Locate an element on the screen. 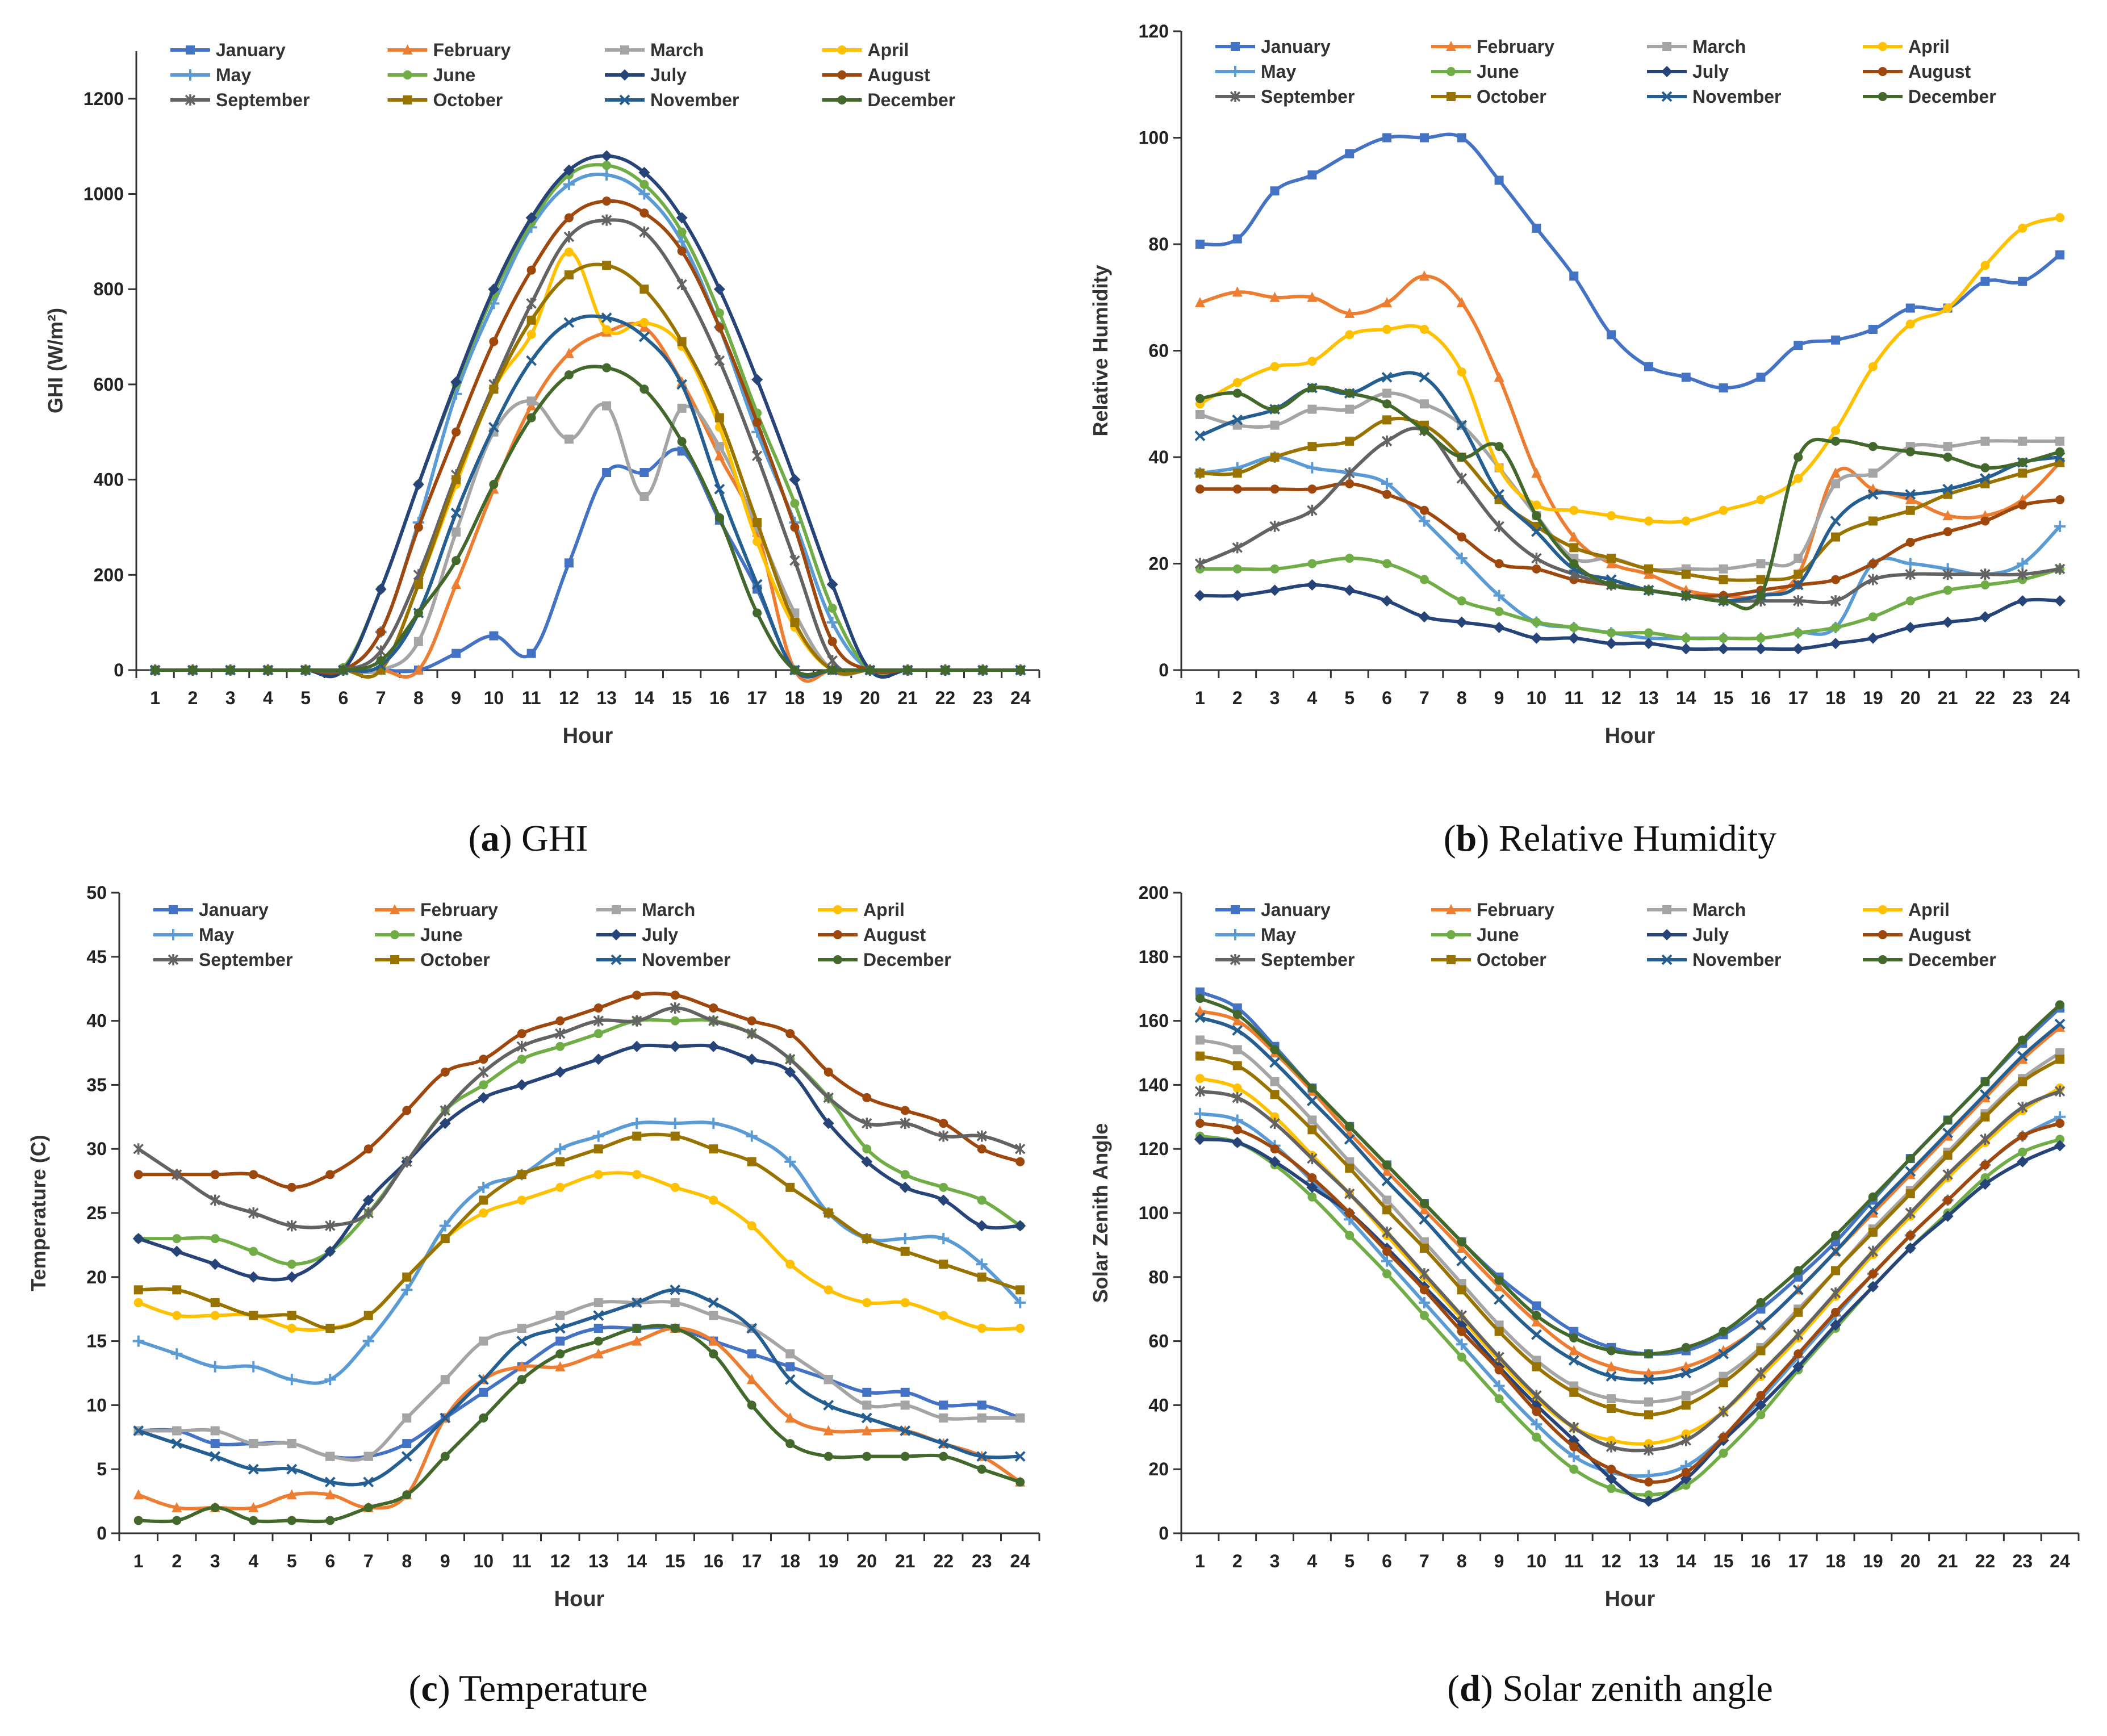  x-axis-title: Hour is located at coordinates (1630, 1599).